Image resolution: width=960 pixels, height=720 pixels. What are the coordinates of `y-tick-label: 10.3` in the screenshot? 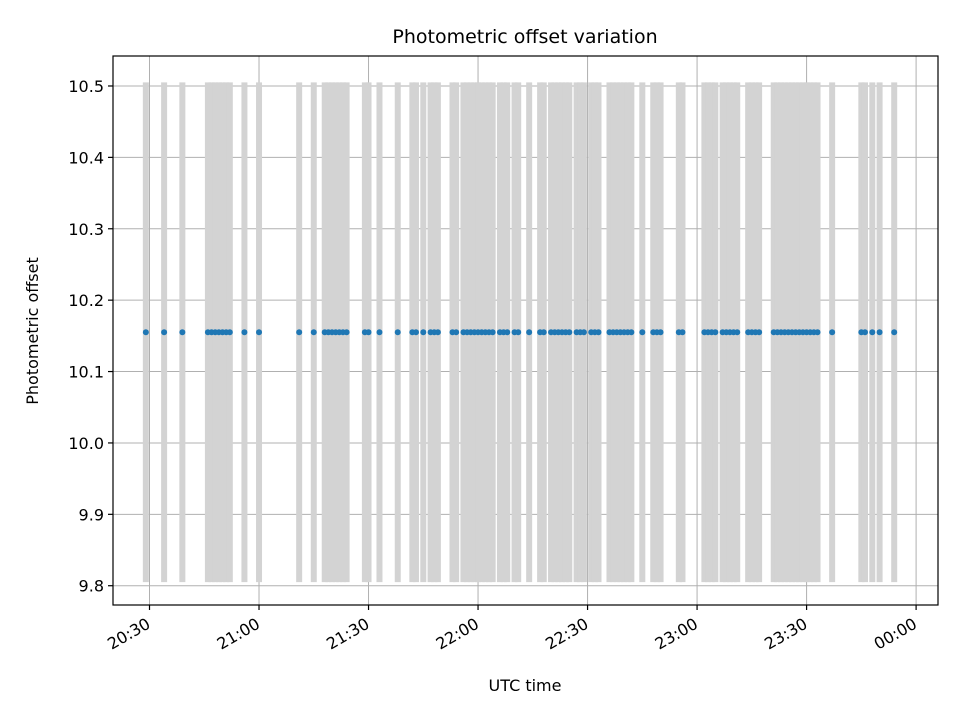 It's located at (86, 229).